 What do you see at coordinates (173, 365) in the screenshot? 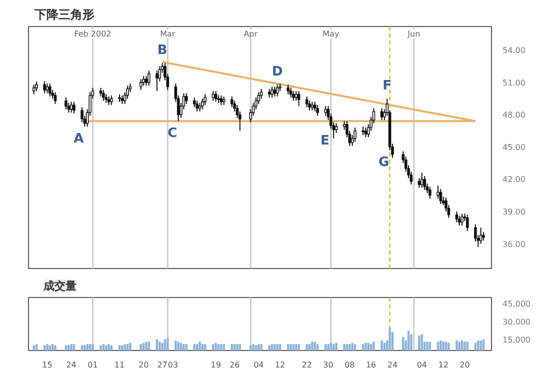
I see `x-tick-label: 03` at bounding box center [173, 365].